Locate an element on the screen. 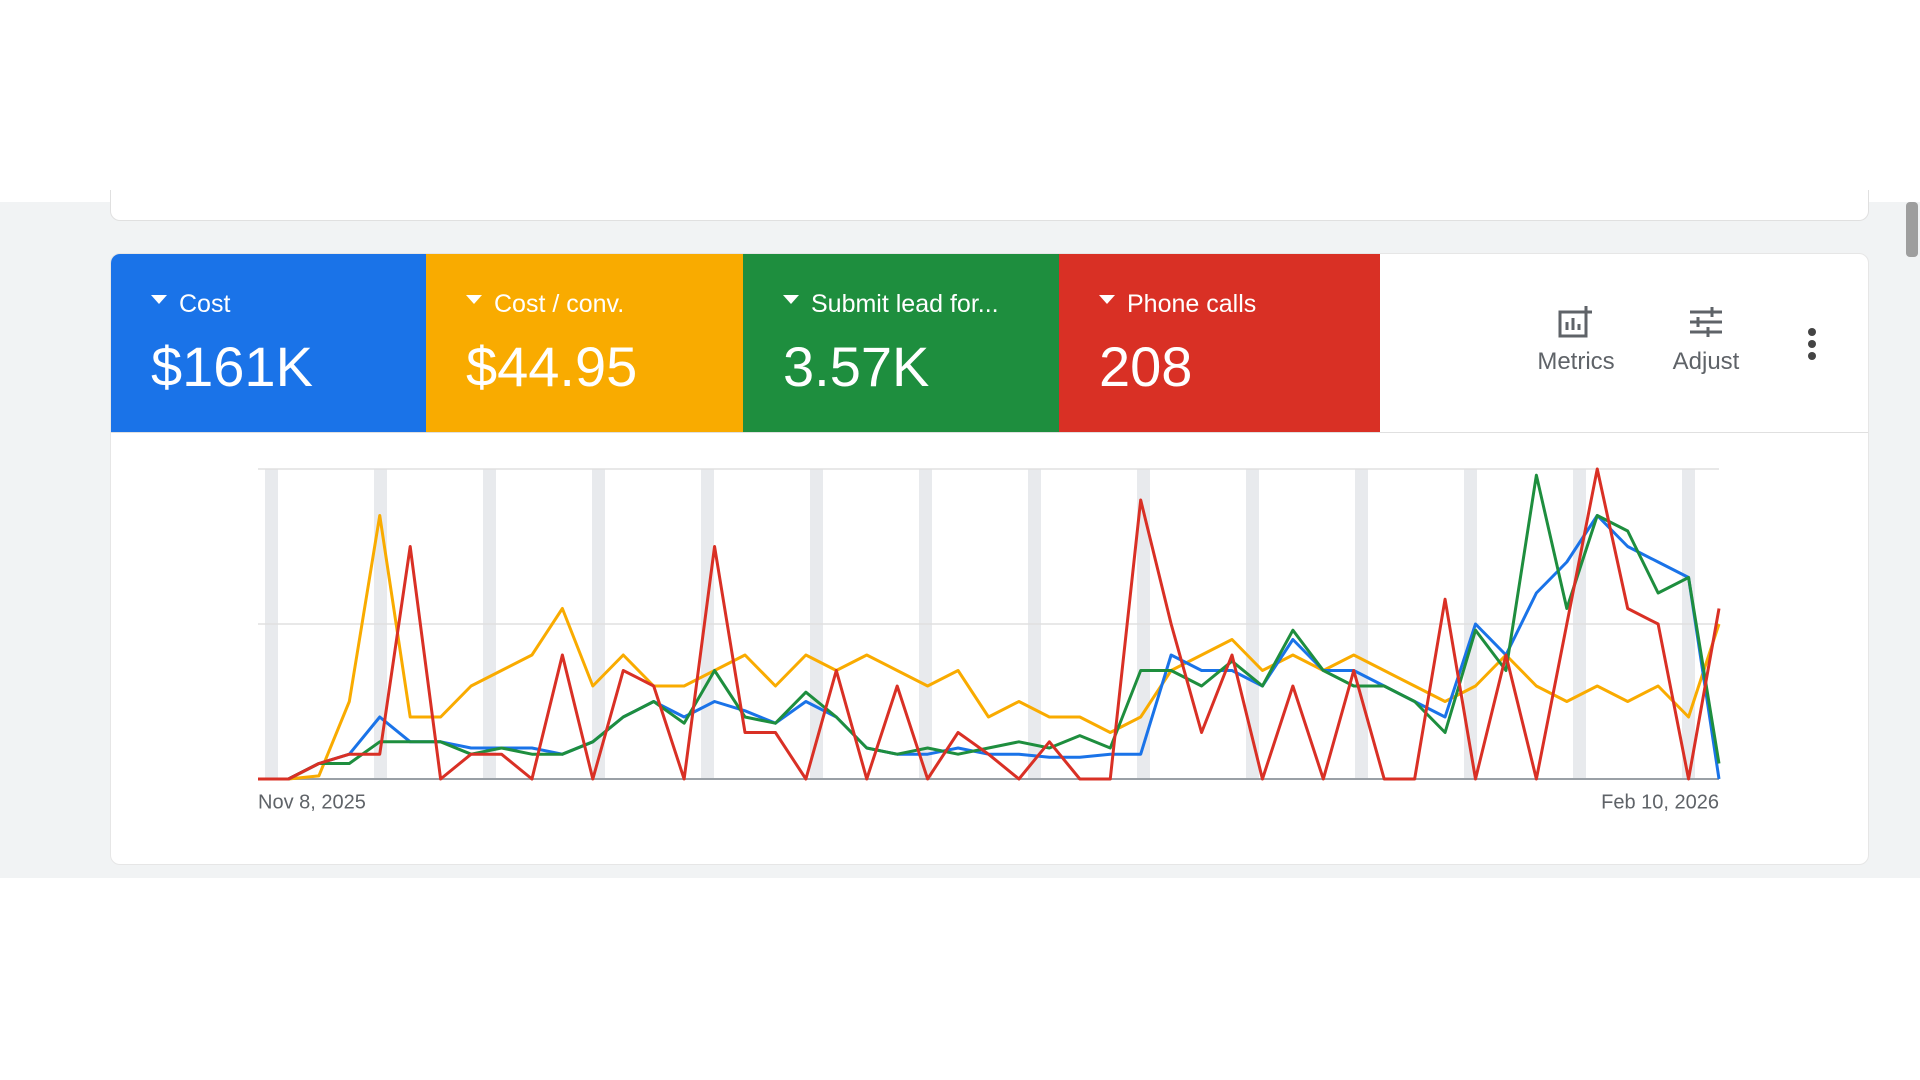 The image size is (1920, 1080). previous-card is located at coordinates (989, 205).